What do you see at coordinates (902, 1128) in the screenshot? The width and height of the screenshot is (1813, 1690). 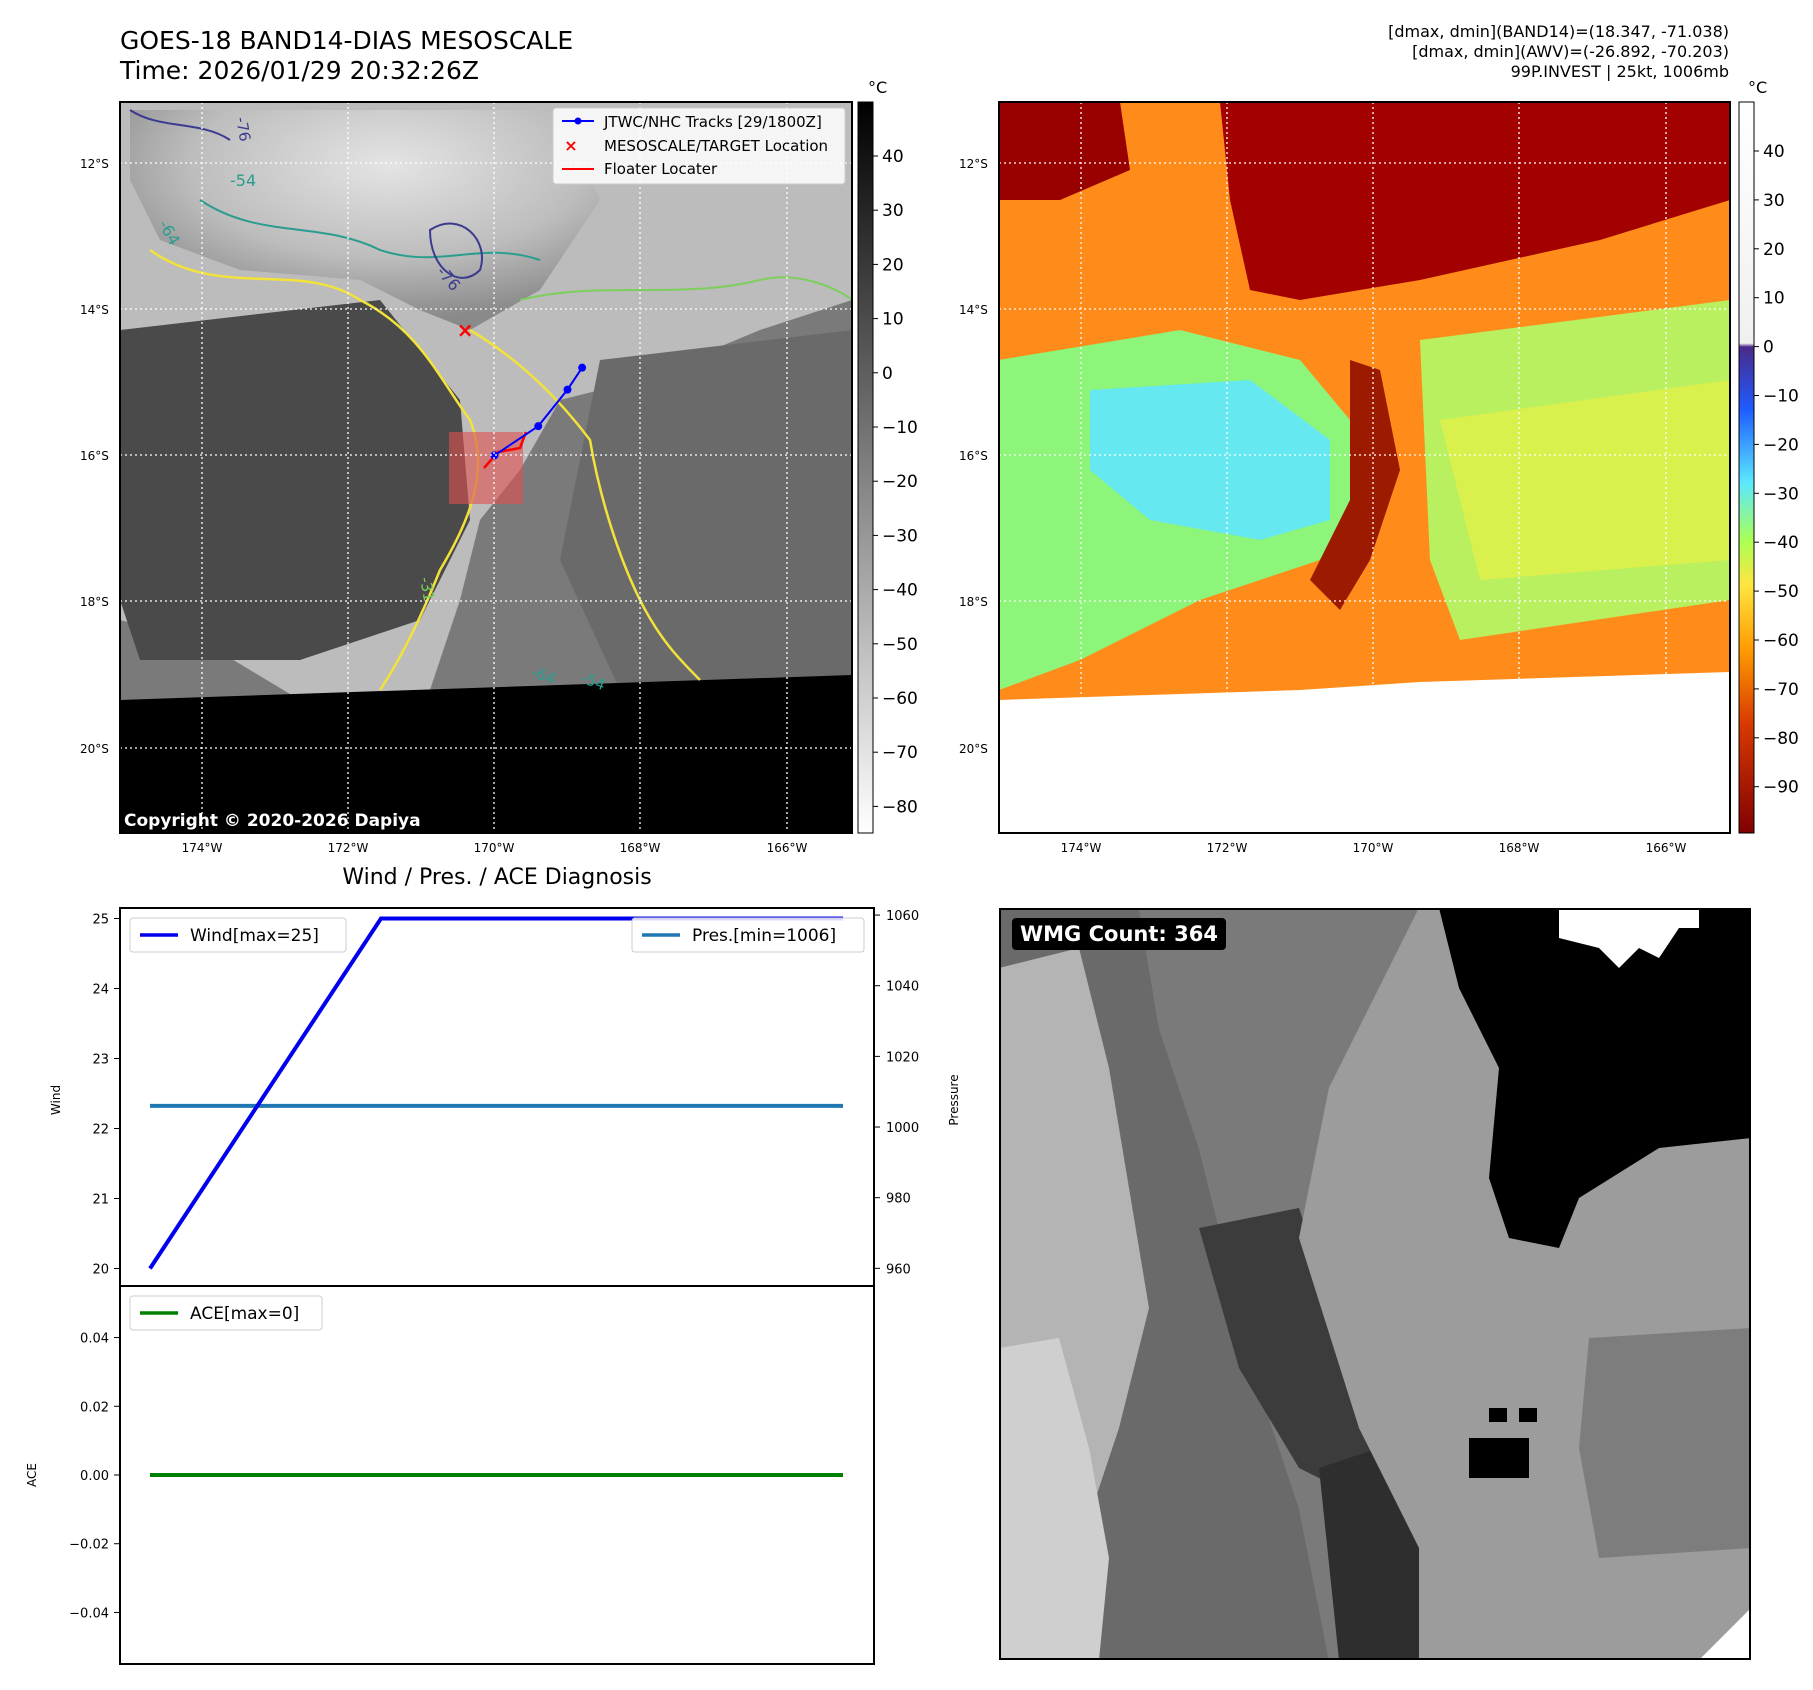 I see `pressure-tick-label: 1000` at bounding box center [902, 1128].